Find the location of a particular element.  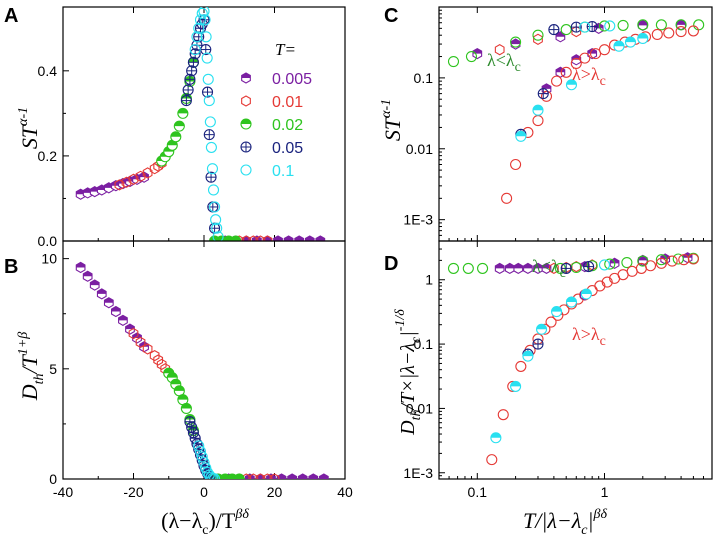

panel-d-ylabel-rest2: | is located at coordinates (408, 334).